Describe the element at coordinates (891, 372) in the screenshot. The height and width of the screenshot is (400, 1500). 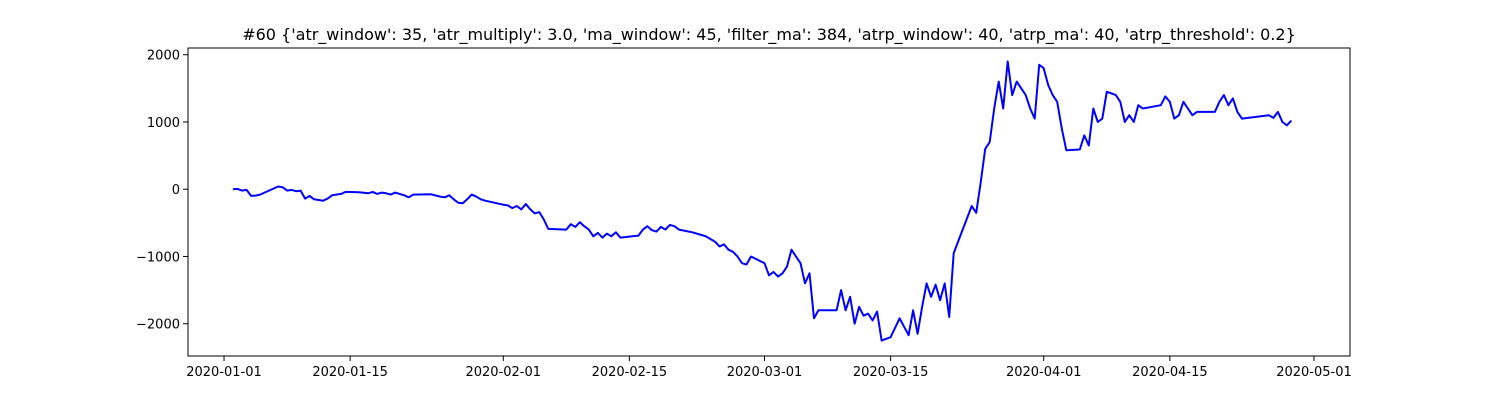
I see `x-tick-label: 2020-03-15` at that location.